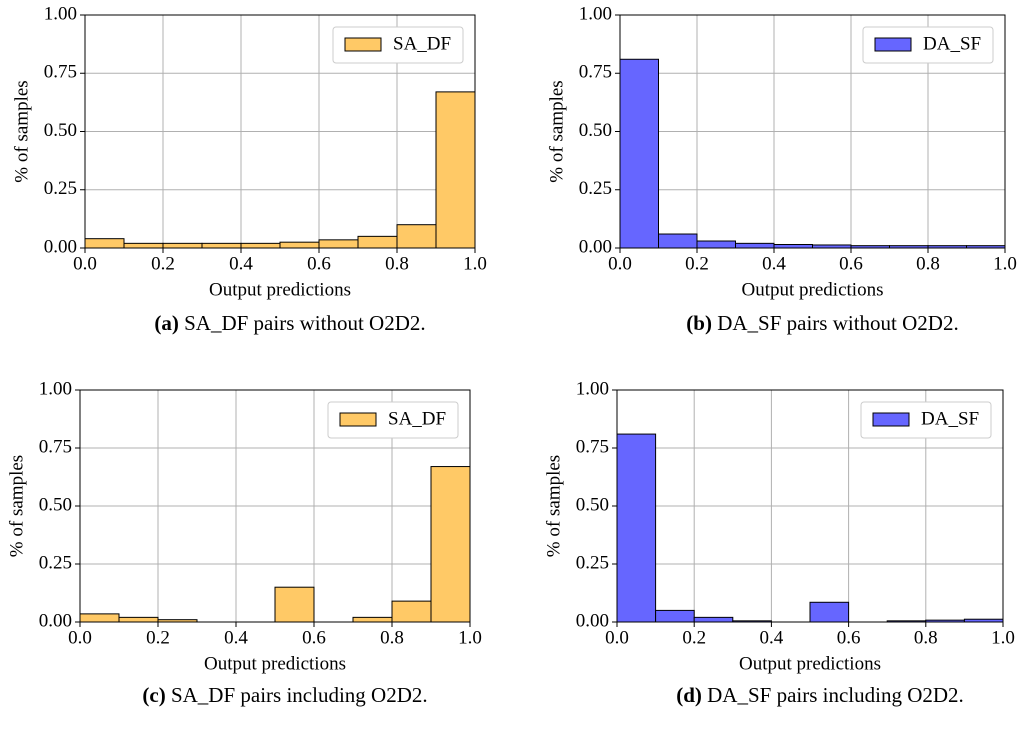 Image resolution: width=1022 pixels, height=738 pixels. What do you see at coordinates (835, 695) in the screenshot?
I see `caption-text: DA_SF pairs including O2D2.` at bounding box center [835, 695].